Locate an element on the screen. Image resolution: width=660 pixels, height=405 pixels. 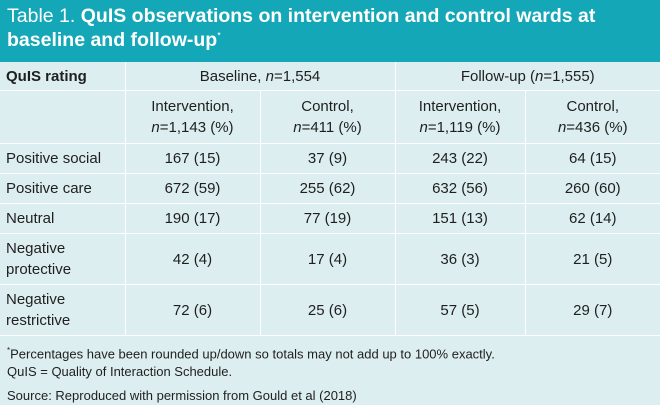
rating-cell: Positive care is located at coordinates (63, 188).